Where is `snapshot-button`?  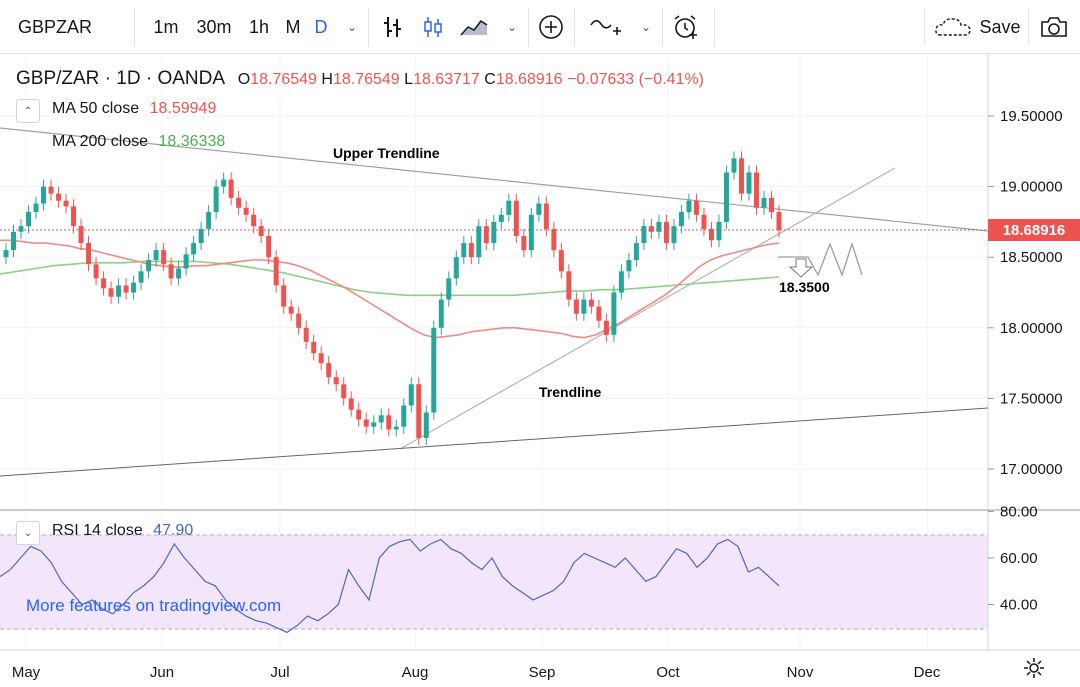
snapshot-button is located at coordinates (1054, 27).